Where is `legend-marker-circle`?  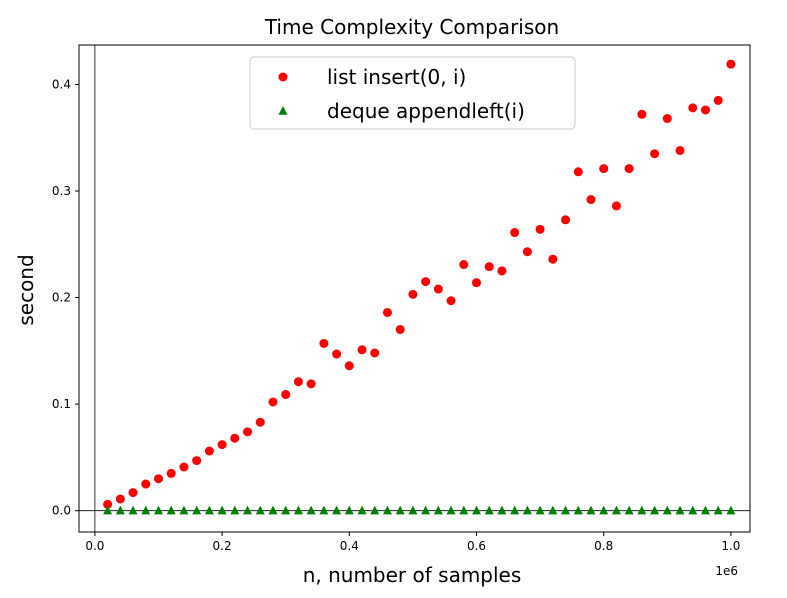 legend-marker-circle is located at coordinates (283, 77).